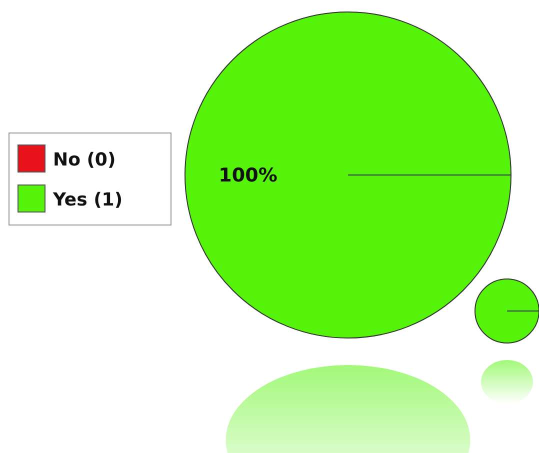  What do you see at coordinates (248, 175) in the screenshot?
I see `data-label: 100%` at bounding box center [248, 175].